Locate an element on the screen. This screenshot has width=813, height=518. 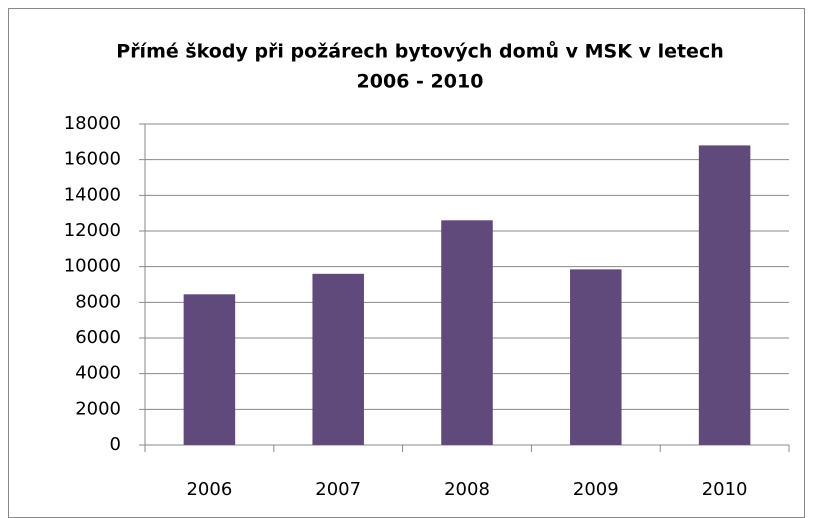
y-tick-label: 8000 is located at coordinates (98, 301).